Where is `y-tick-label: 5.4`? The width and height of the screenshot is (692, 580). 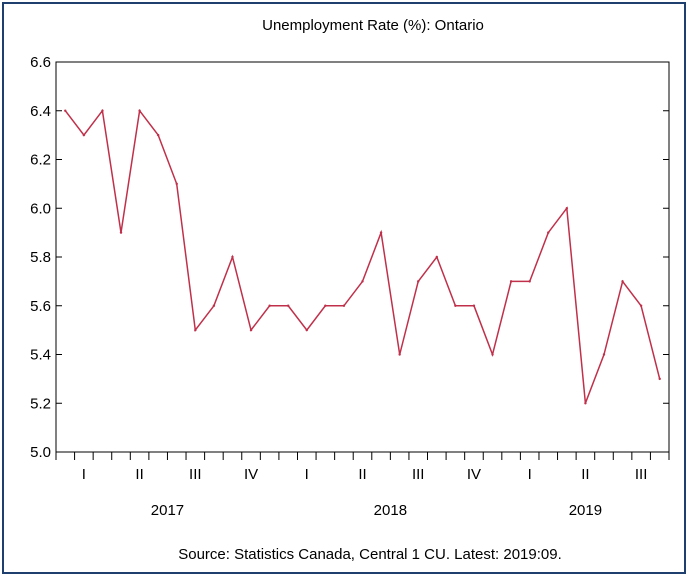
y-tick-label: 5.4 is located at coordinates (40, 355).